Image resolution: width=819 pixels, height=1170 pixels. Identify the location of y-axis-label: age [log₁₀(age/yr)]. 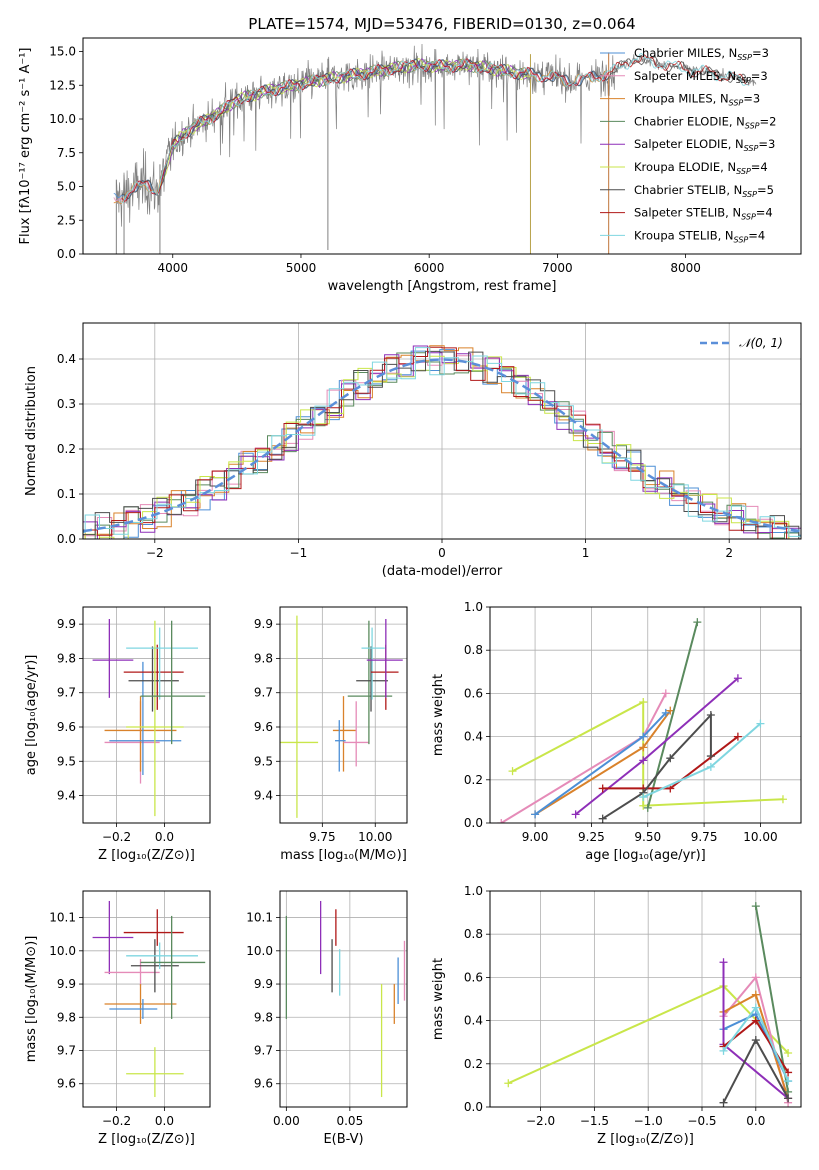
(31, 715).